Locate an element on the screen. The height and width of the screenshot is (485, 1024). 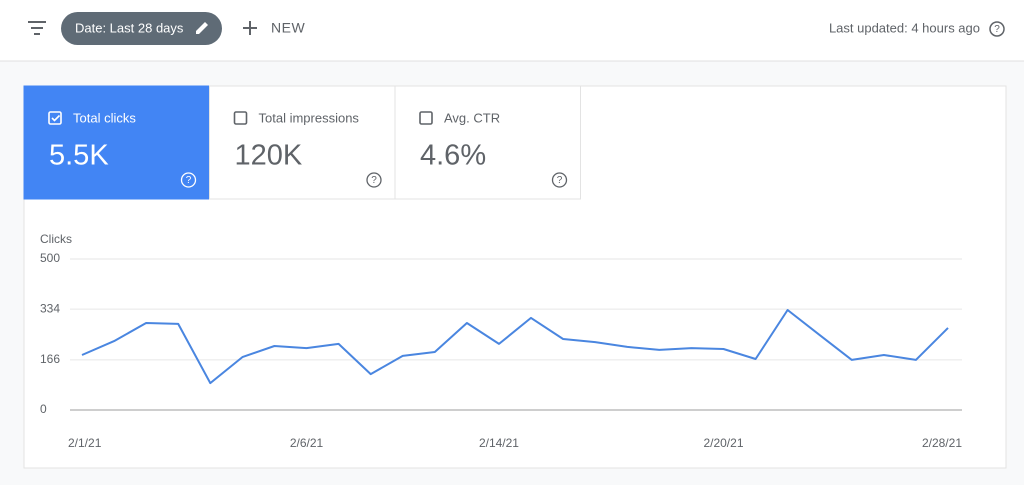
x-tick-label: 2/28/21 is located at coordinates (942, 443).